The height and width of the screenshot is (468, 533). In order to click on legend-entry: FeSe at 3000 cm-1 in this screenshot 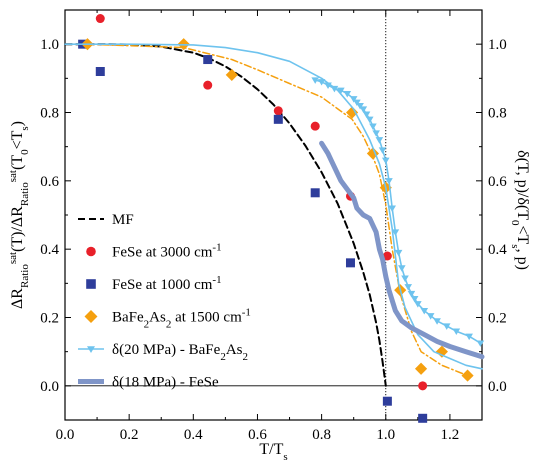, I will do `click(154, 251)`.